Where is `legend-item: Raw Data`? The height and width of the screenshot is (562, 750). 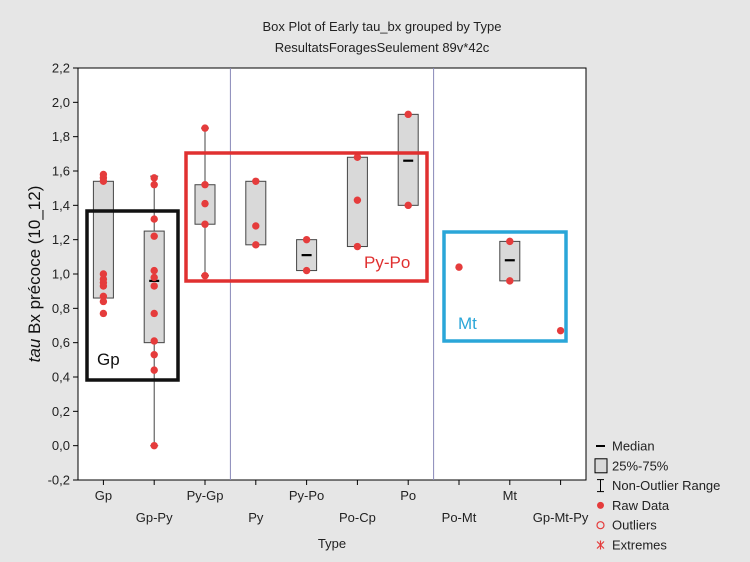
legend-item: Raw Data is located at coordinates (633, 505).